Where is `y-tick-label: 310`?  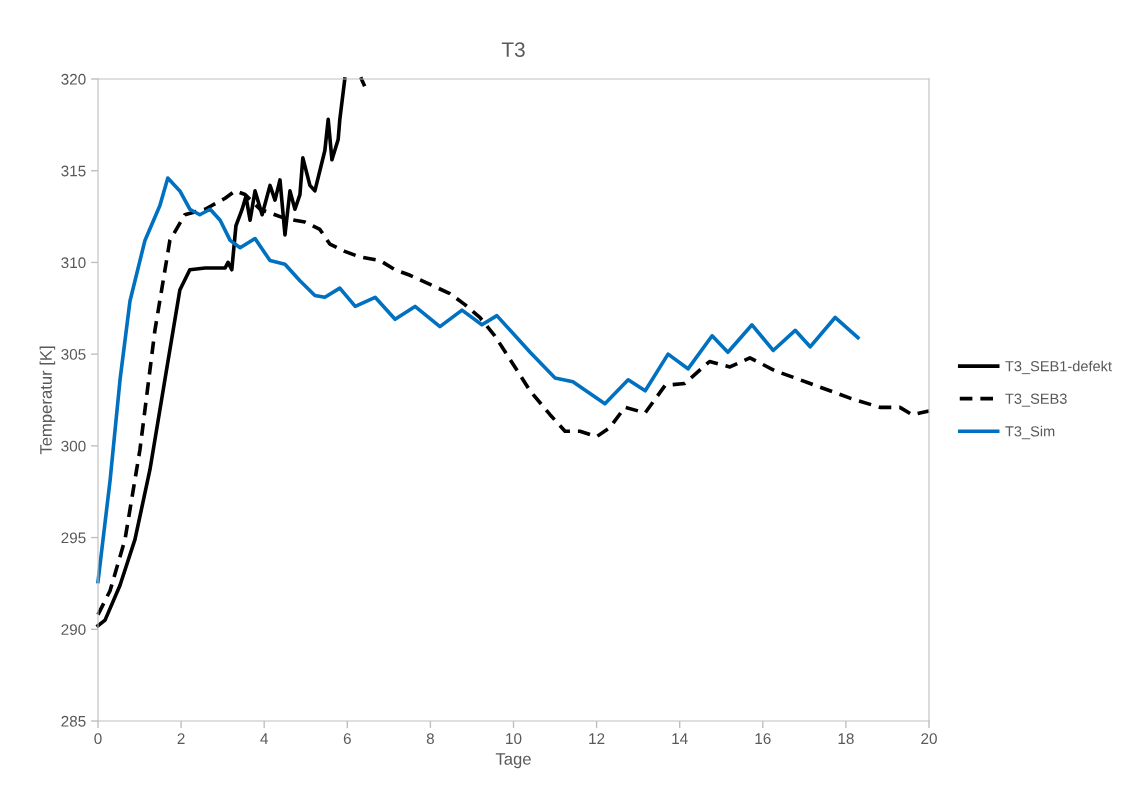
y-tick-label: 310 is located at coordinates (73, 263).